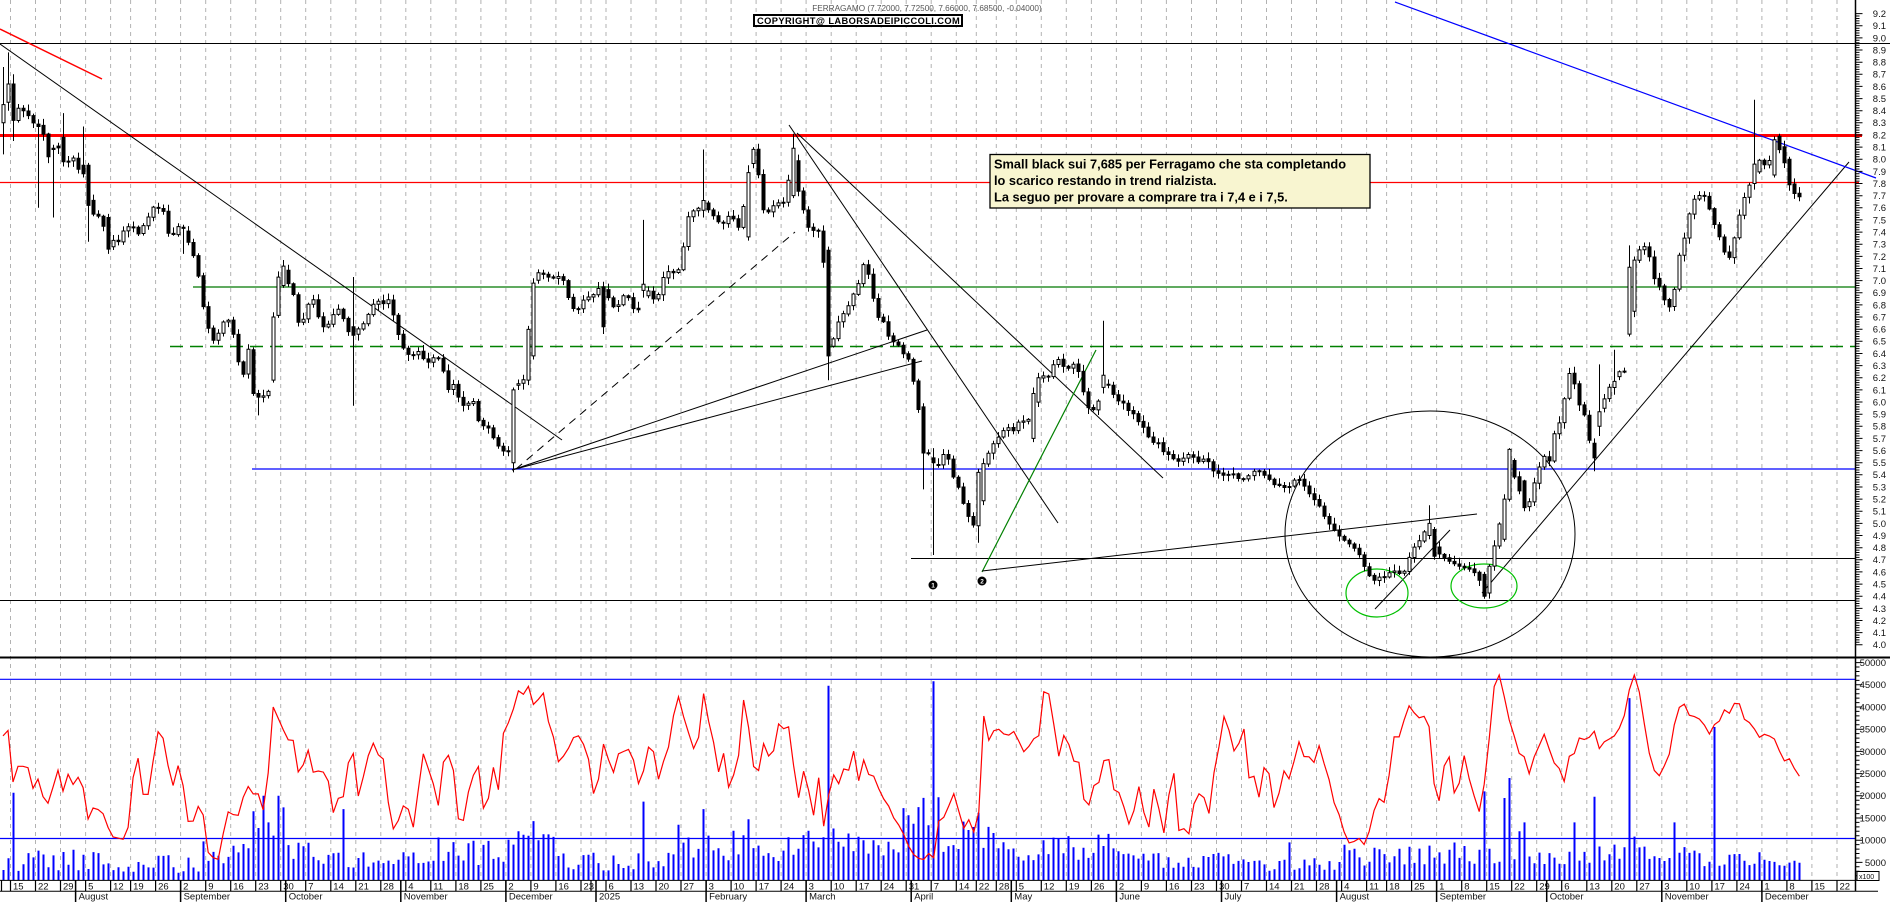 The height and width of the screenshot is (907, 1890). Describe the element at coordinates (1879, 63) in the screenshot. I see `svg-text: 8.8` at that location.